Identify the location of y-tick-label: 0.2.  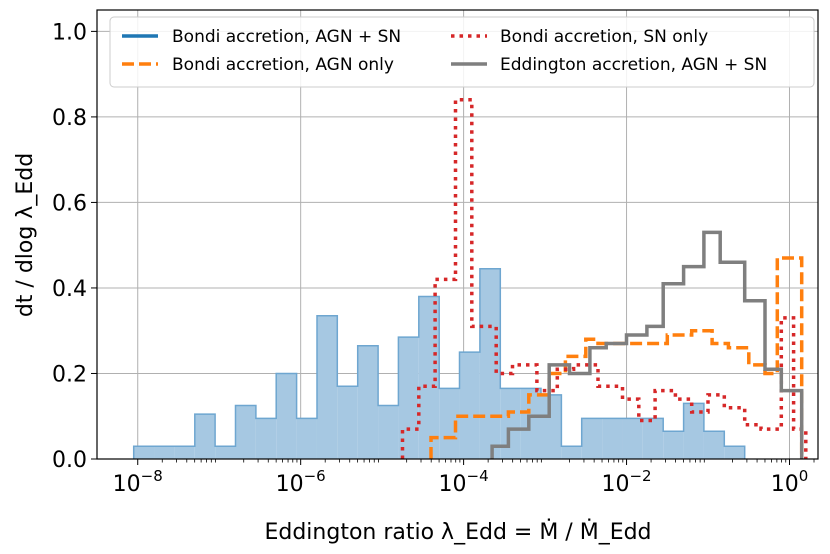
(69, 374).